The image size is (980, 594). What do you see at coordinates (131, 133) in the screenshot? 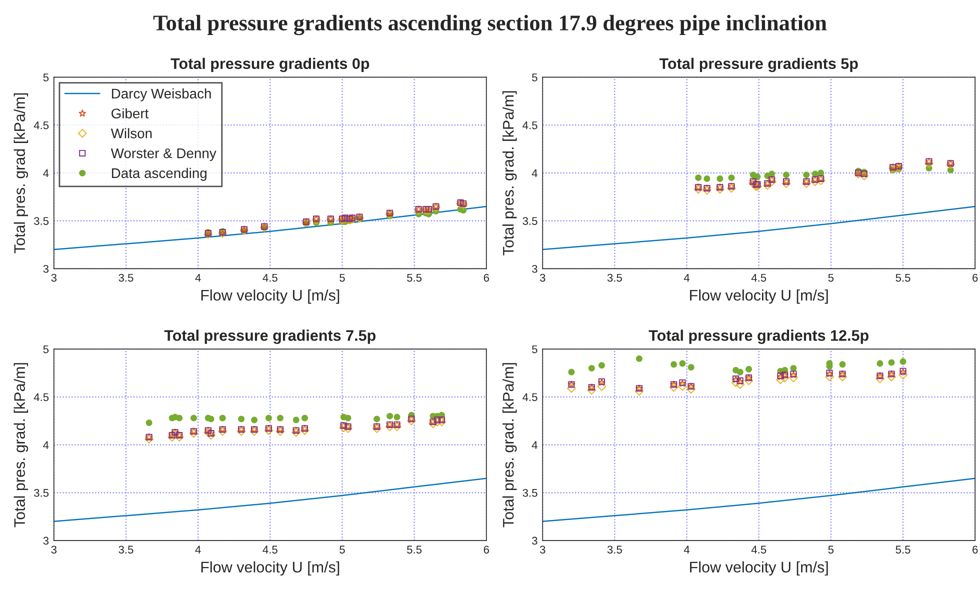
I see `legend-label: Wilson` at bounding box center [131, 133].